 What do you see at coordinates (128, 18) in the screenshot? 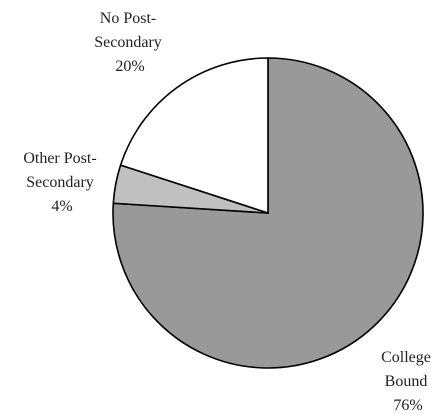
I see `slice-label-line: No Post-` at bounding box center [128, 18].